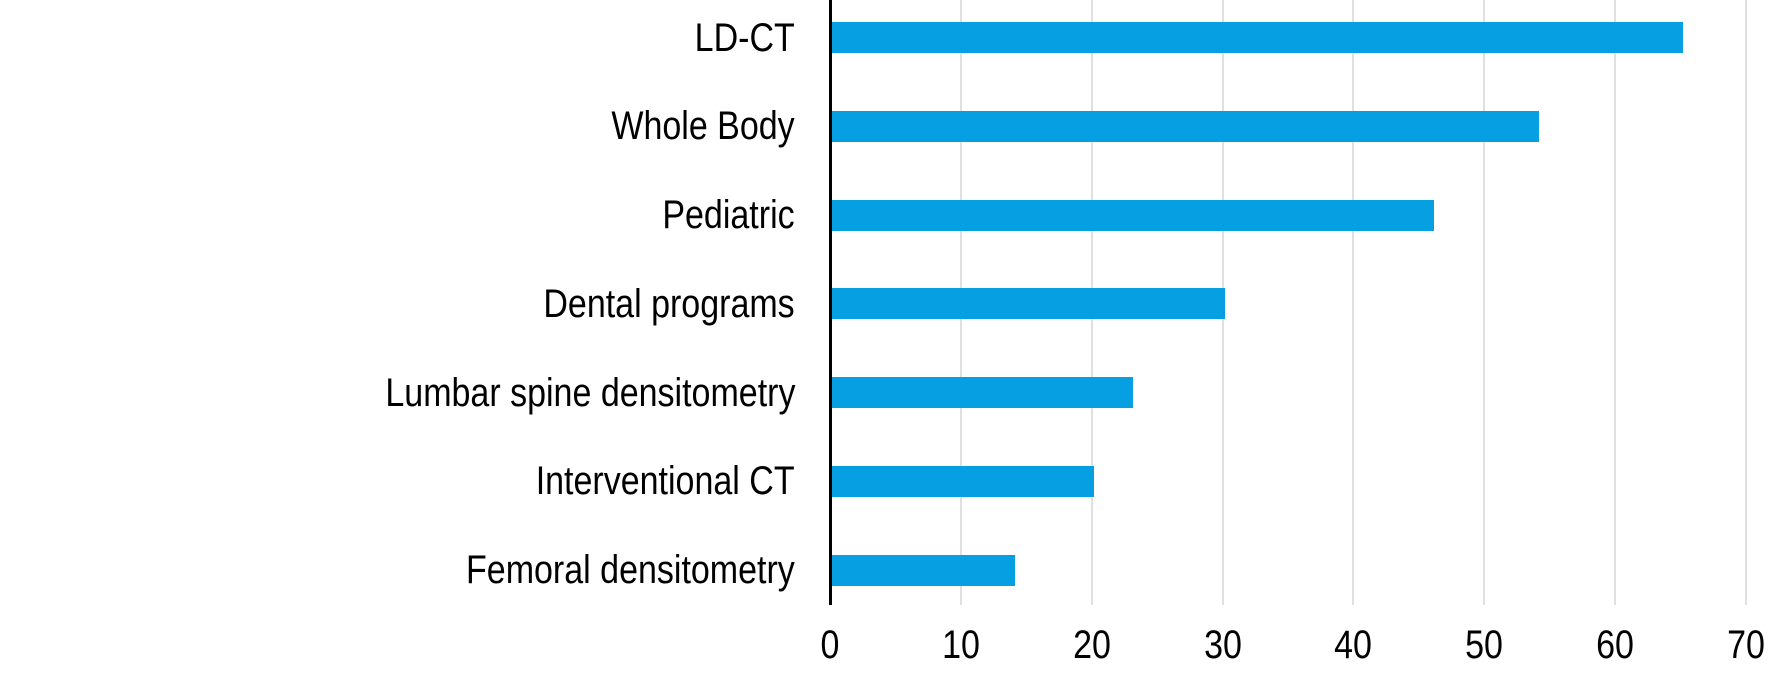 The height and width of the screenshot is (679, 1783). Describe the element at coordinates (1222, 645) in the screenshot. I see `x-tick-label-30: 30` at that location.